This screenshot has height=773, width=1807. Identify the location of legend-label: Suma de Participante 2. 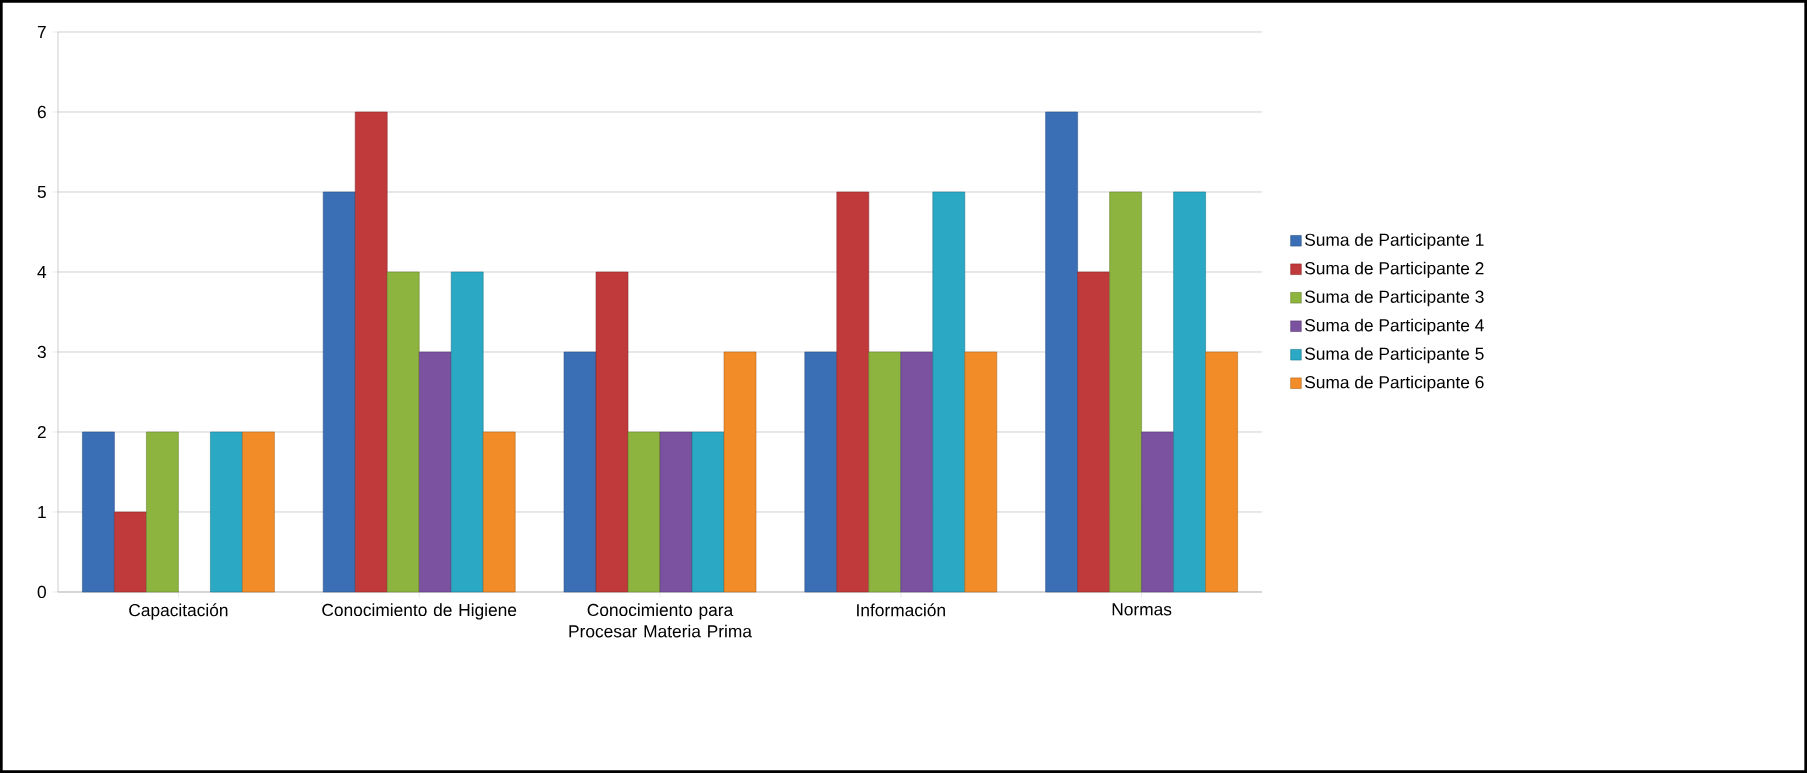
(1394, 269).